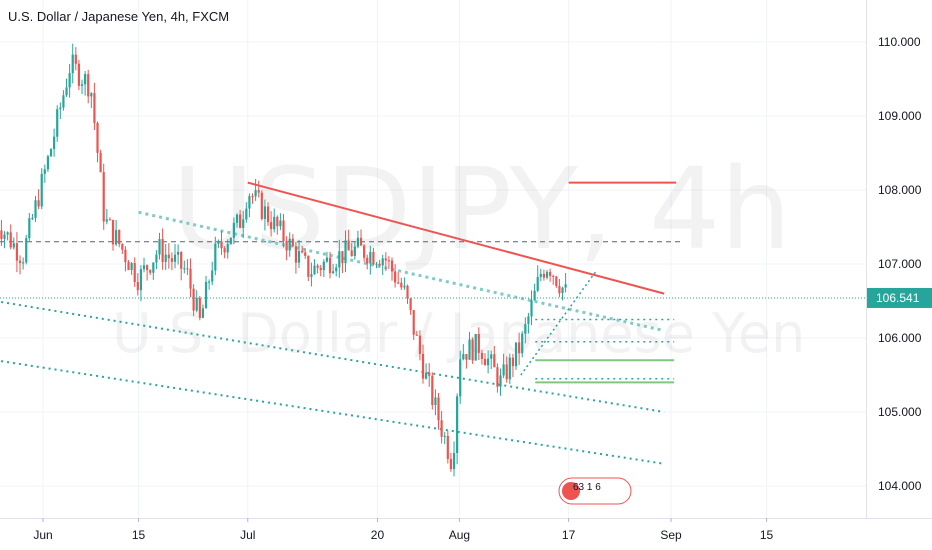 The image size is (932, 550). Describe the element at coordinates (900, 190) in the screenshot. I see `price-tick-label: 108.000` at that location.